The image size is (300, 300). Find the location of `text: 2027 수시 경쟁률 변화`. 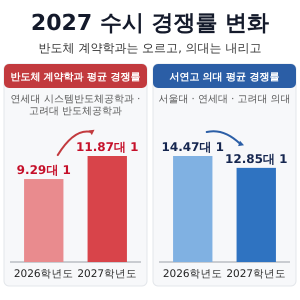

text: 2027 수시 경쟁률 변화 is located at coordinates (150, 23).